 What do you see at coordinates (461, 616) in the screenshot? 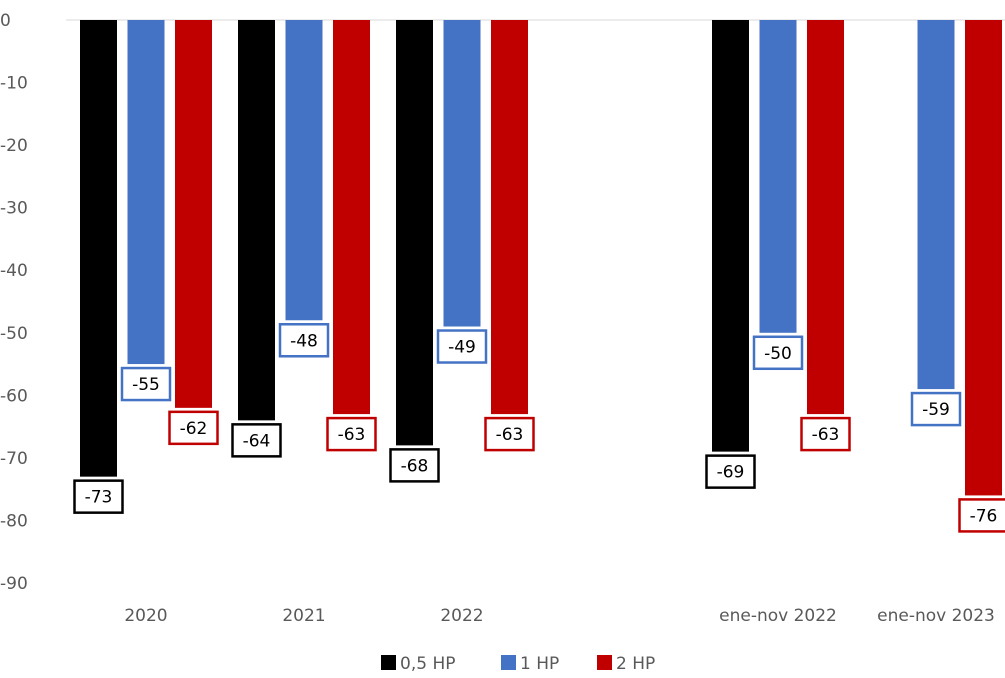
I see `x-category-label: 2022` at bounding box center [461, 616].